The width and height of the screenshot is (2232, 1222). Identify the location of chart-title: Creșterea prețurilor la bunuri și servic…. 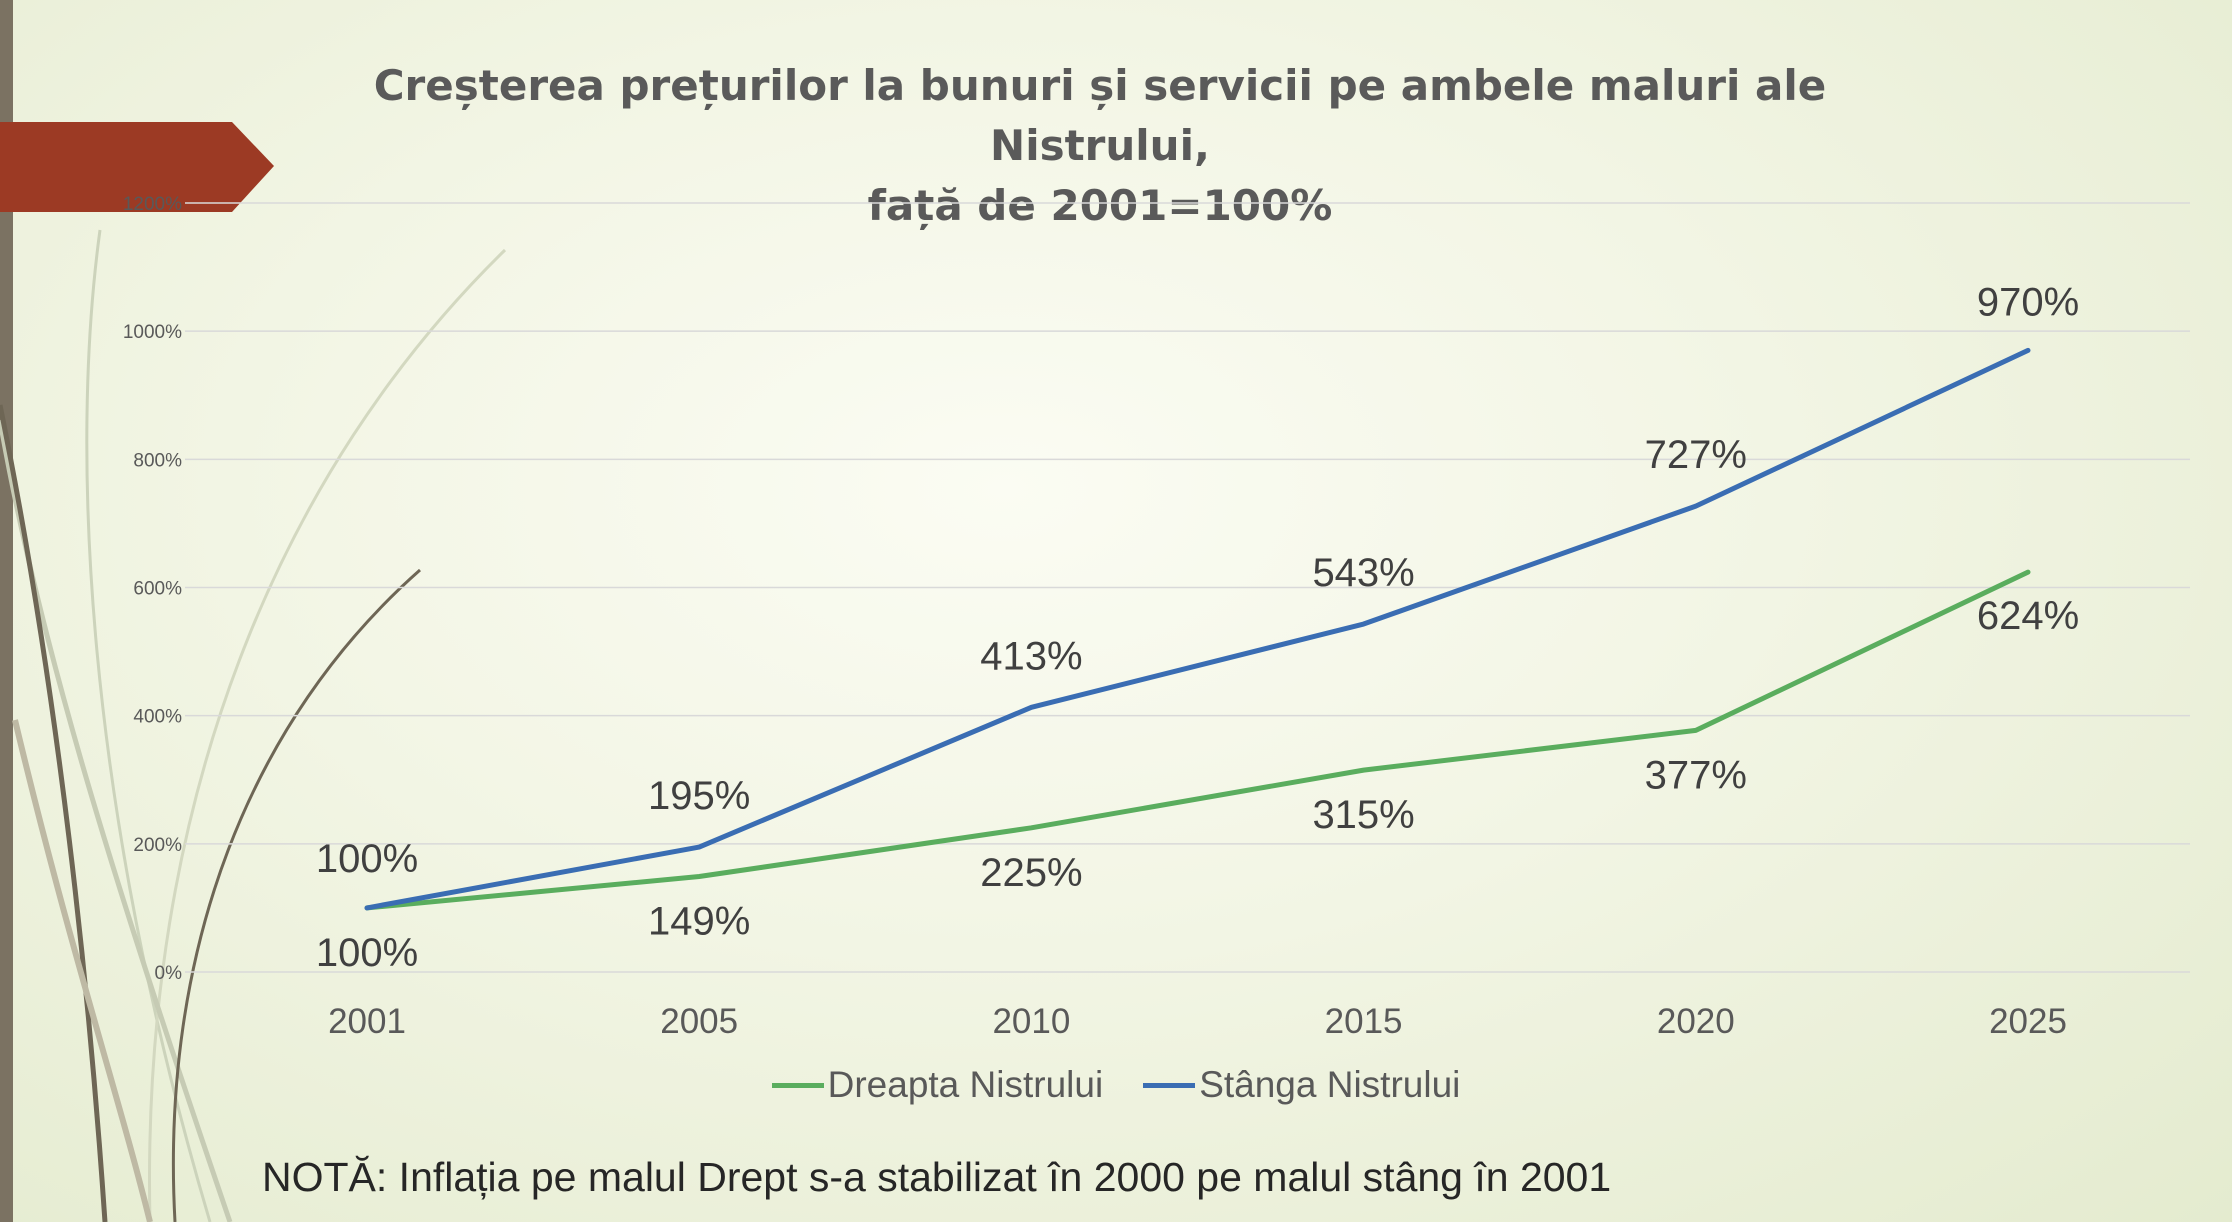
(1100, 146).